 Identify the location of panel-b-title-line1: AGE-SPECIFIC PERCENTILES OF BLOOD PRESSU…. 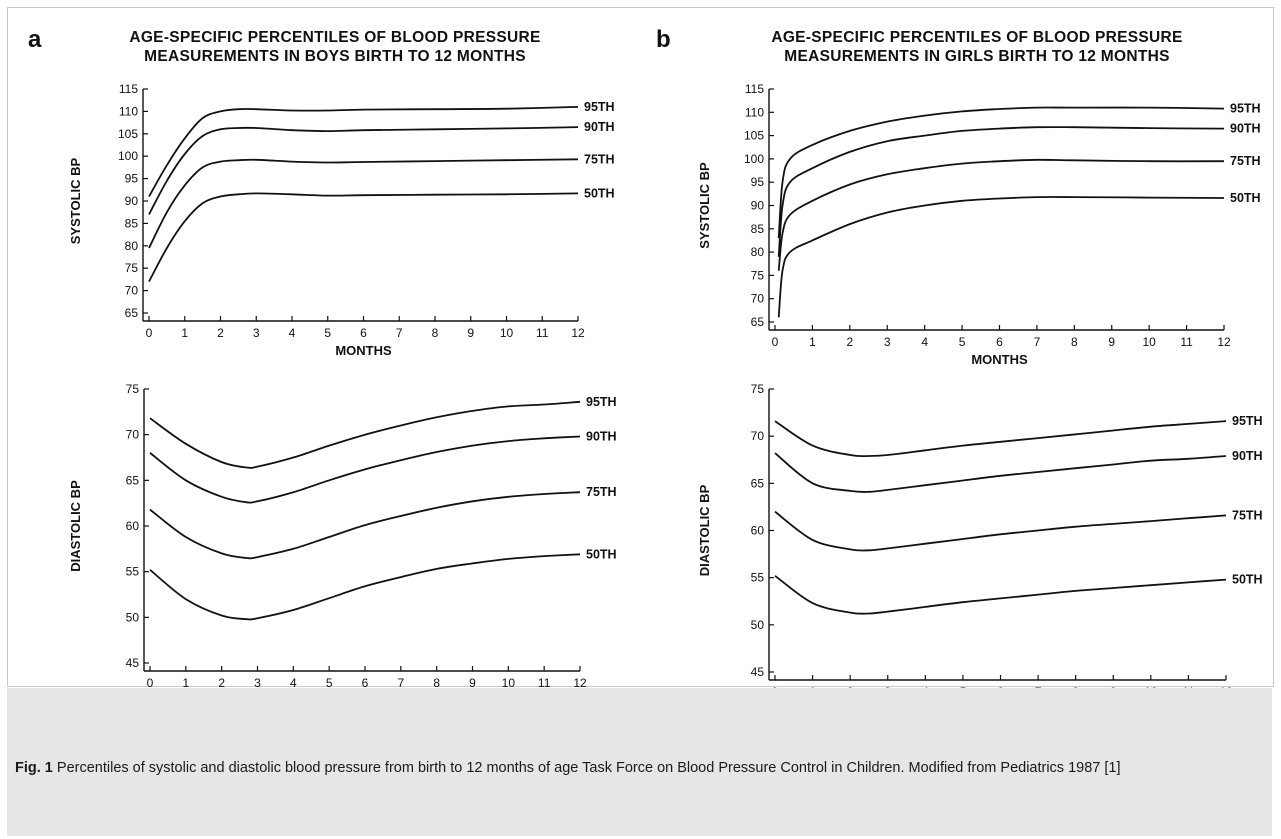
(977, 37).